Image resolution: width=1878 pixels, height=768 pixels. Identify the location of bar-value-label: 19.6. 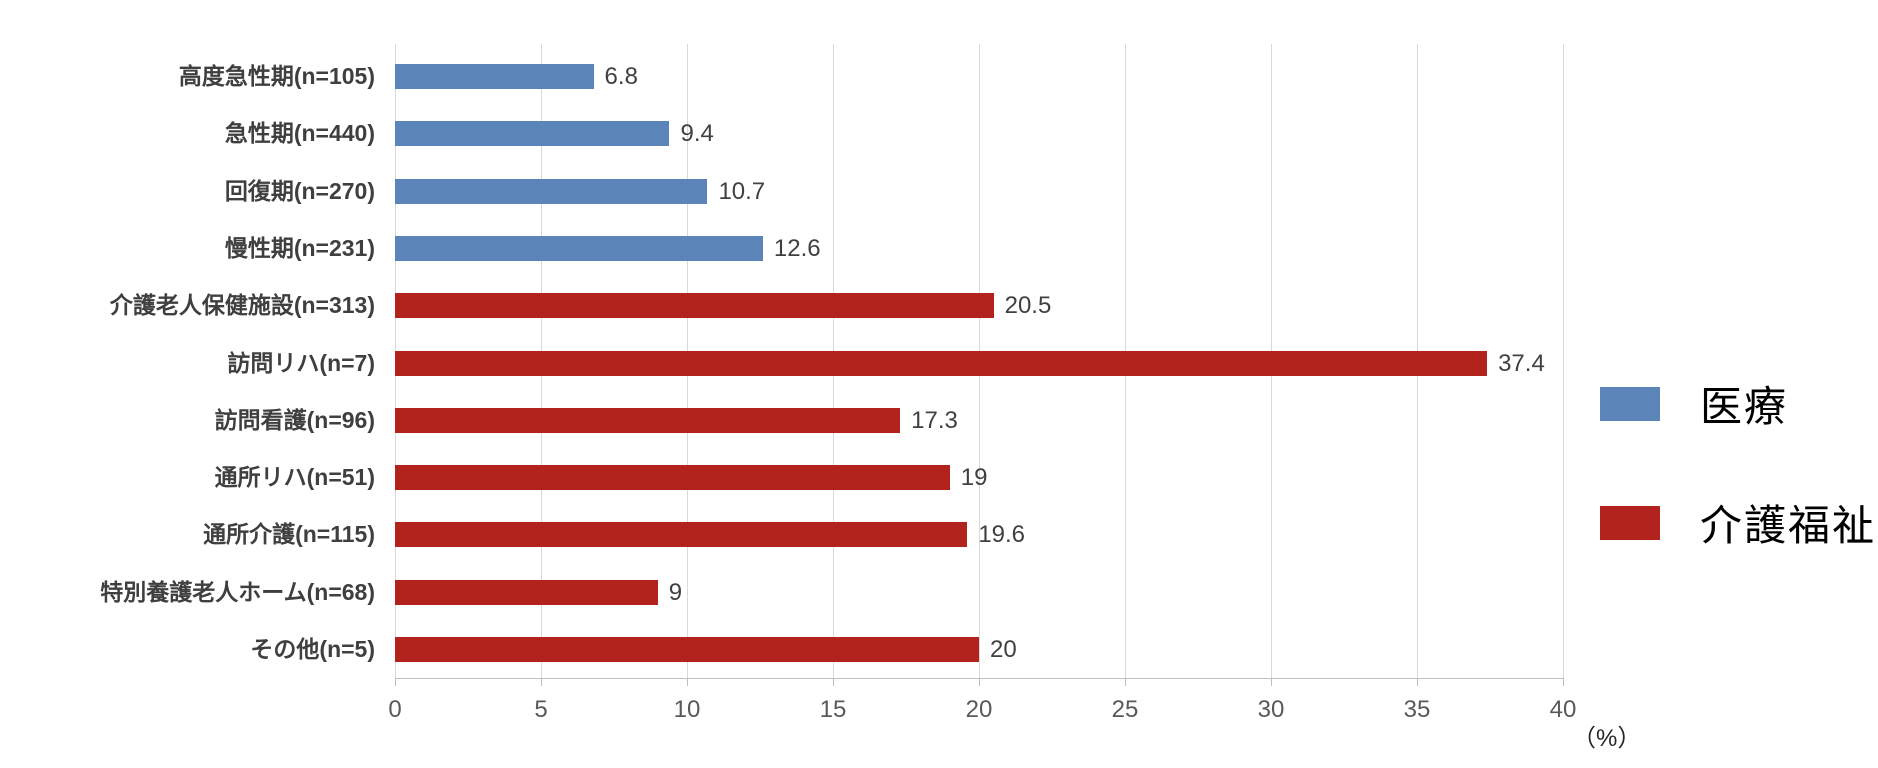
(1002, 535).